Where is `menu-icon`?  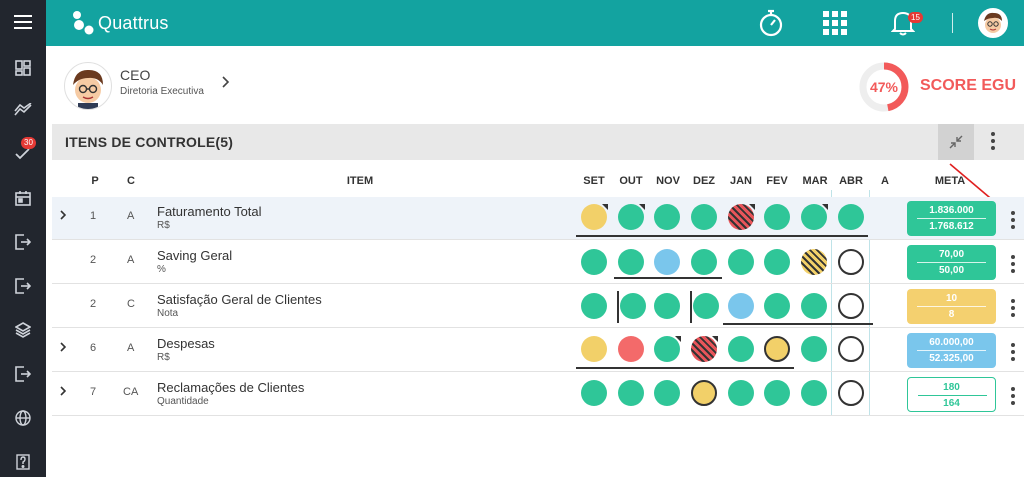 menu-icon is located at coordinates (23, 22).